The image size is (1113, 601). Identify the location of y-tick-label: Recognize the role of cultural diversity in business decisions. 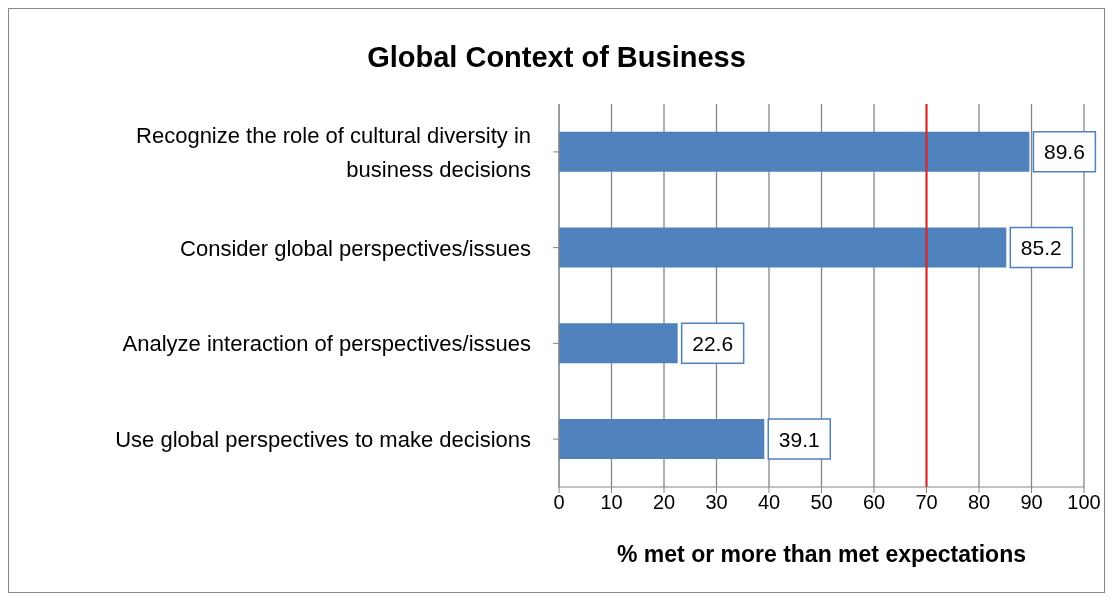
(333, 152).